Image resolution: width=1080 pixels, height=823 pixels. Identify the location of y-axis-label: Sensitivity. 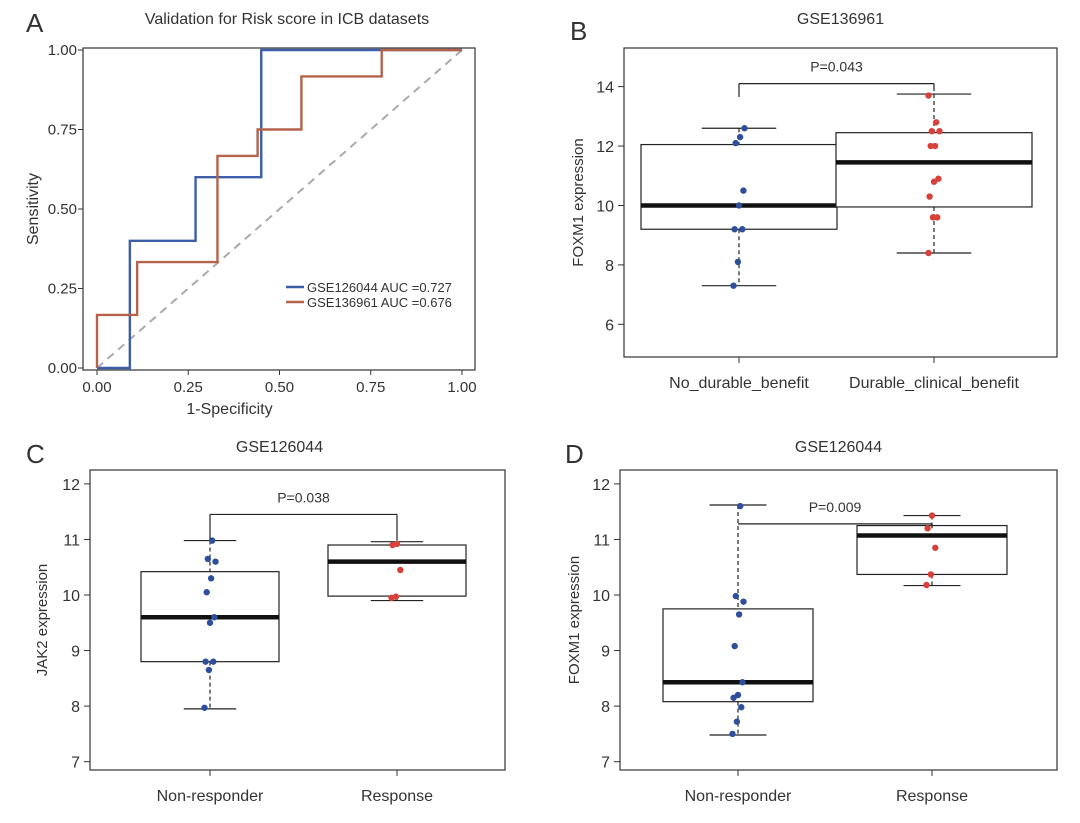
(33, 209).